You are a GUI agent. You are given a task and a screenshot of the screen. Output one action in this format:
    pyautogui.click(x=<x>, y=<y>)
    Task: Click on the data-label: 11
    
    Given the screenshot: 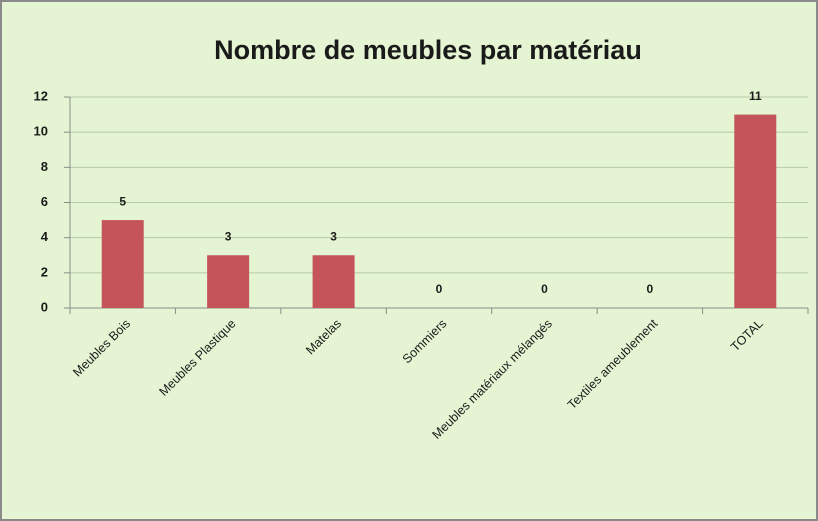 What is the action you would take?
    pyautogui.click(x=755, y=96)
    